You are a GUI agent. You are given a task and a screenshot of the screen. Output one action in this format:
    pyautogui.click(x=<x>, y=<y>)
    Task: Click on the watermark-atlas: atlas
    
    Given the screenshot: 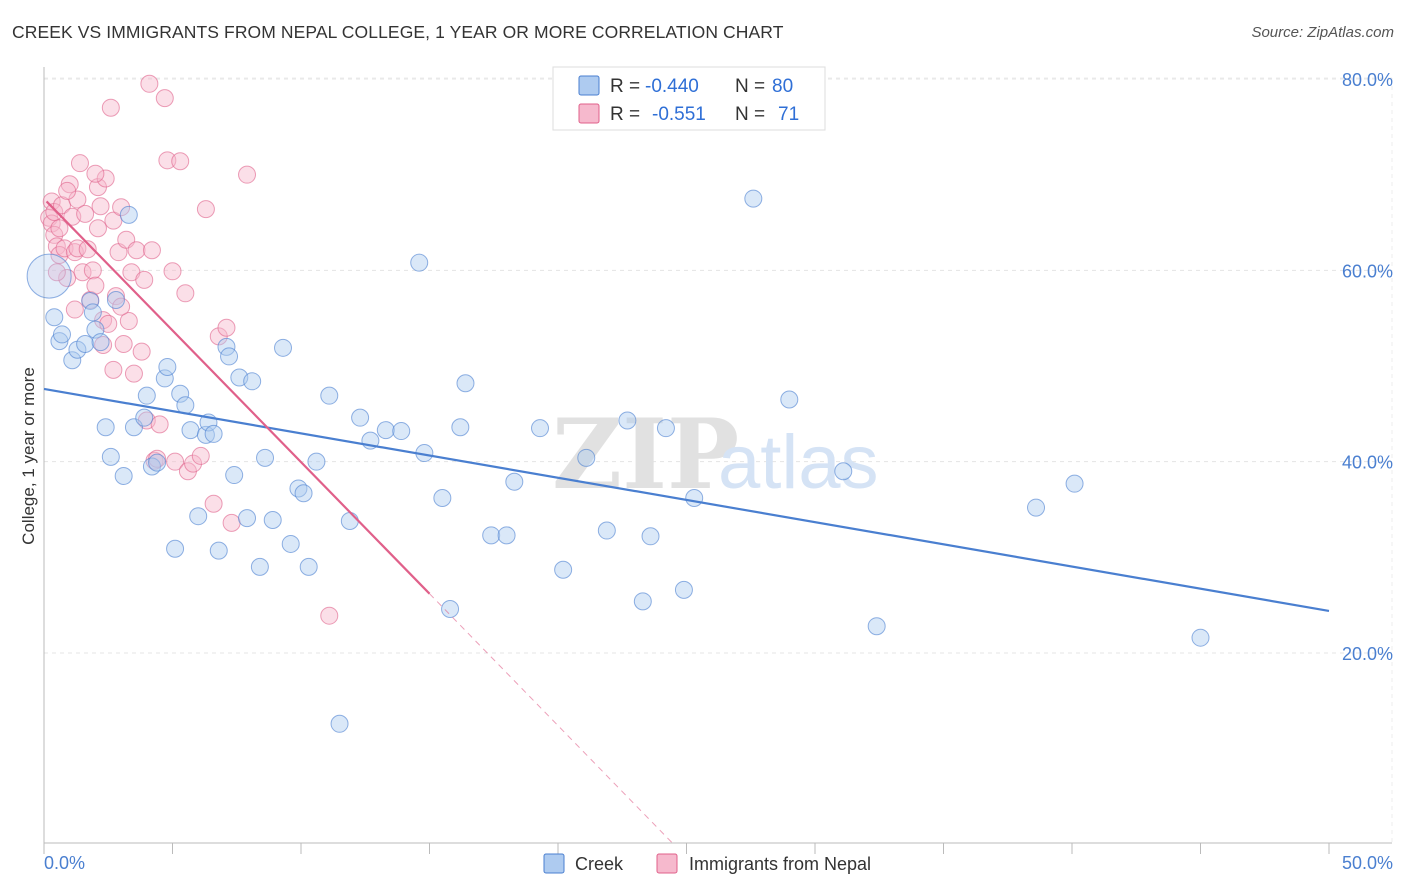 What is the action you would take?
    pyautogui.click(x=798, y=462)
    